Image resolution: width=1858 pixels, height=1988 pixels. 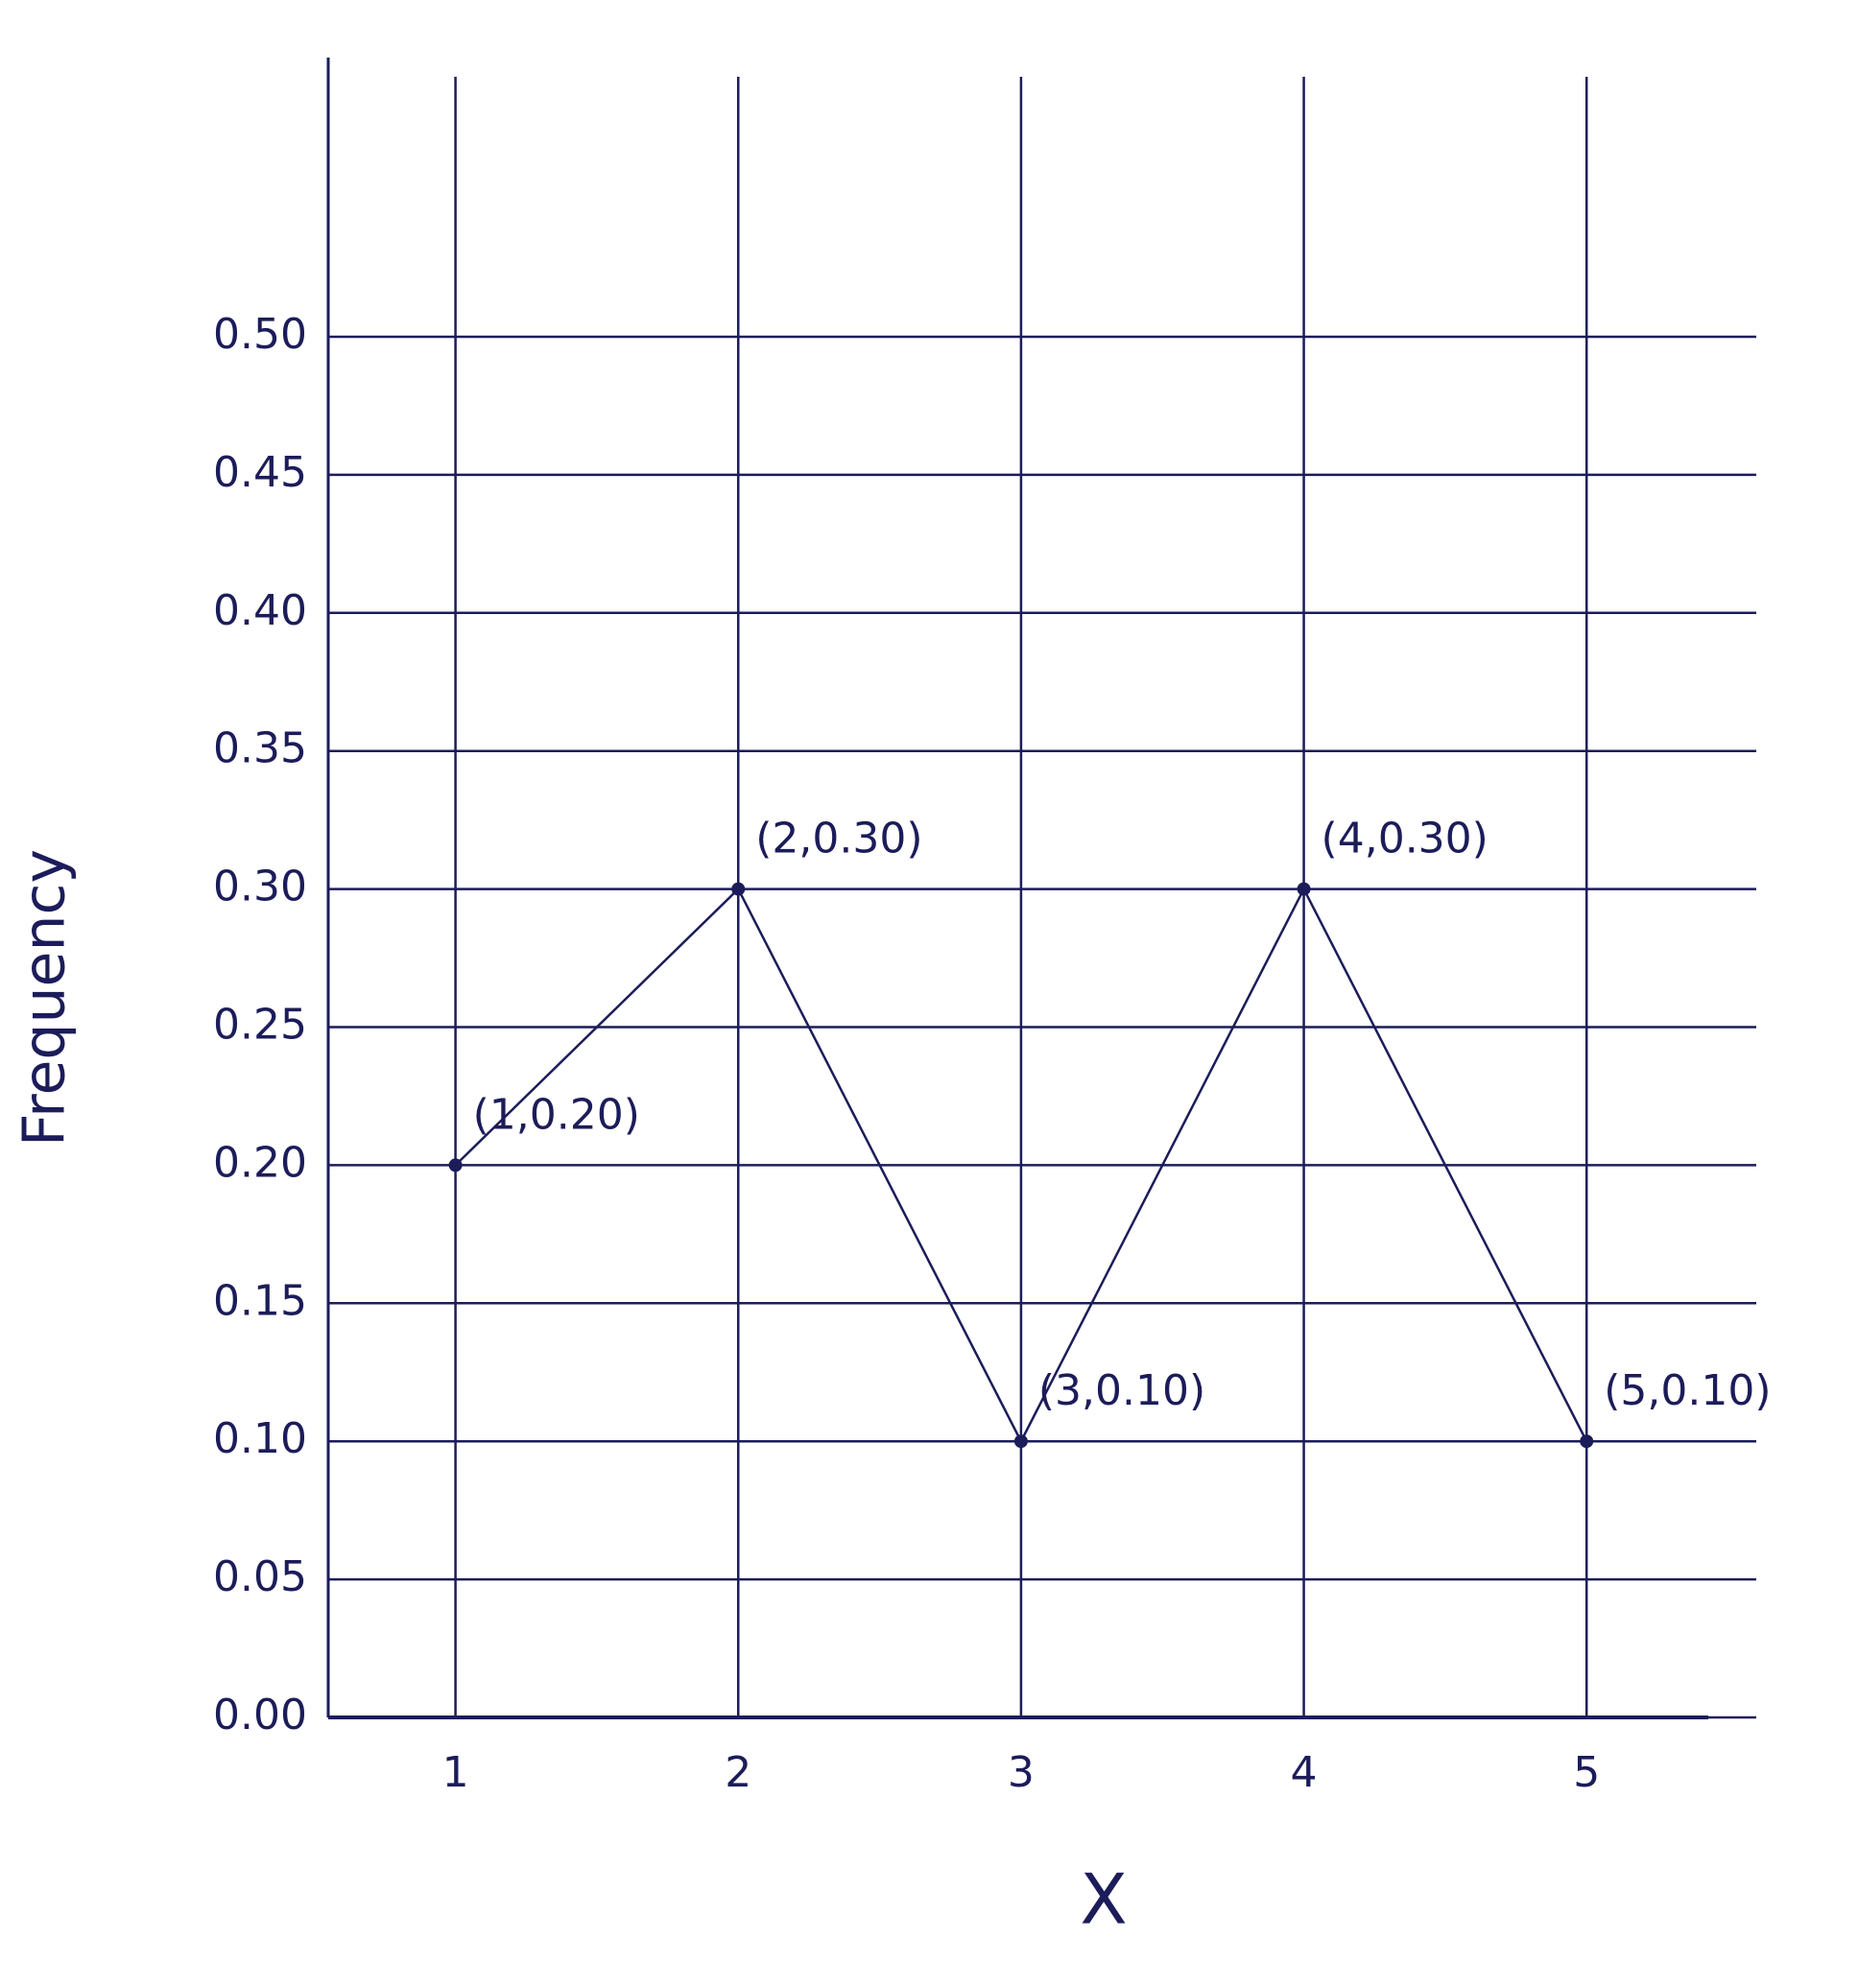 I want to click on data-label: (4,0.30), so click(x=1405, y=839).